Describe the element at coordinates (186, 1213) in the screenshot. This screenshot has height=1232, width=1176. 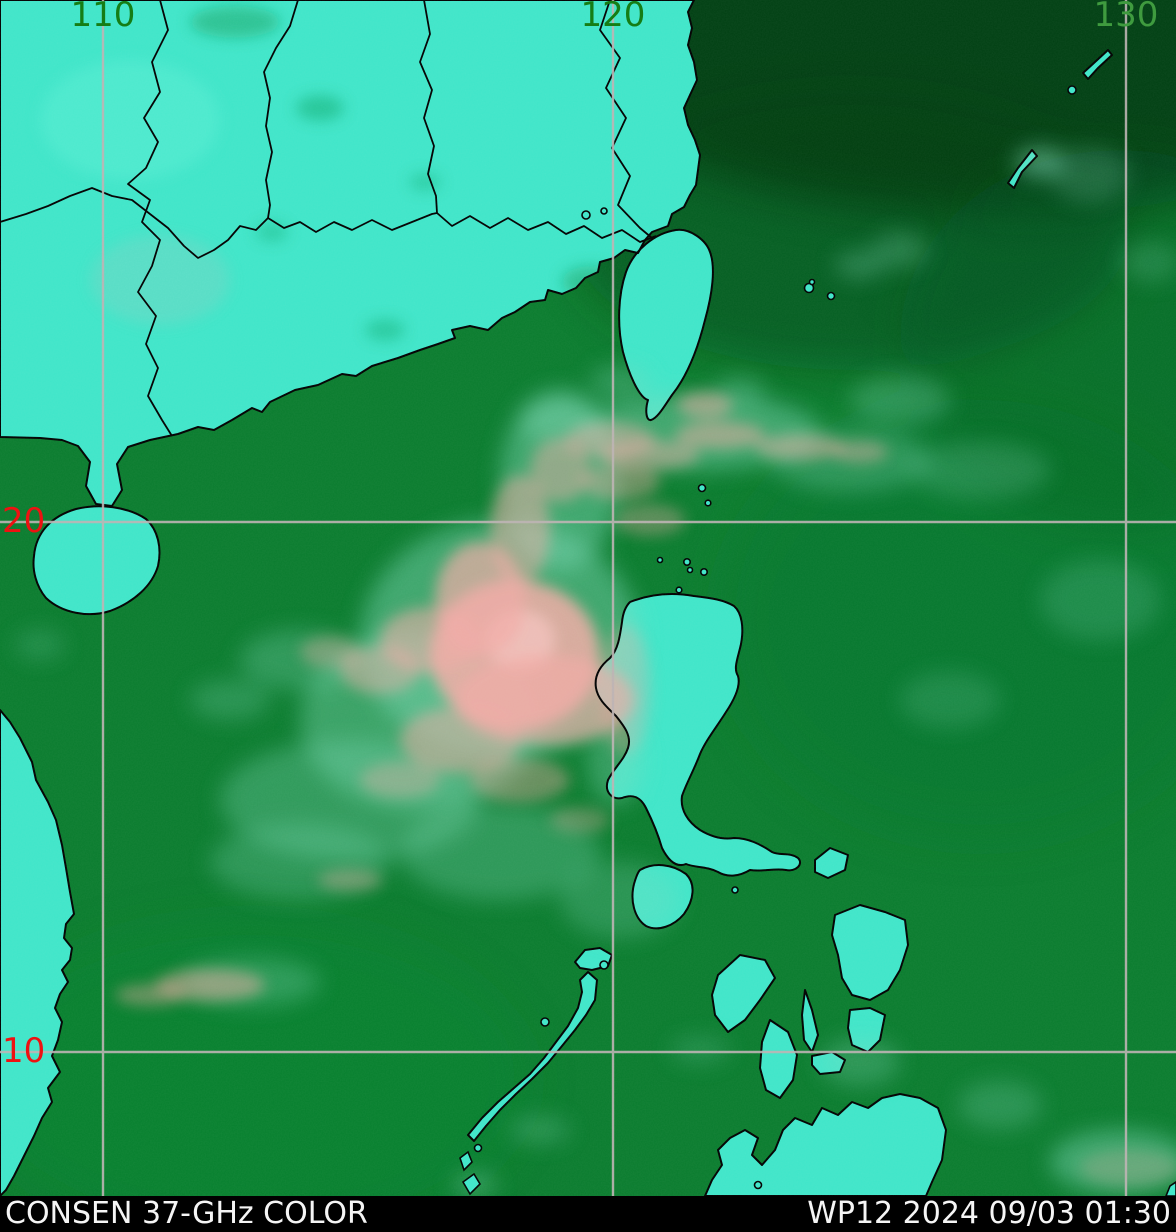
I see `product-name-label: CONSEN 37-GHz COLOR` at that location.